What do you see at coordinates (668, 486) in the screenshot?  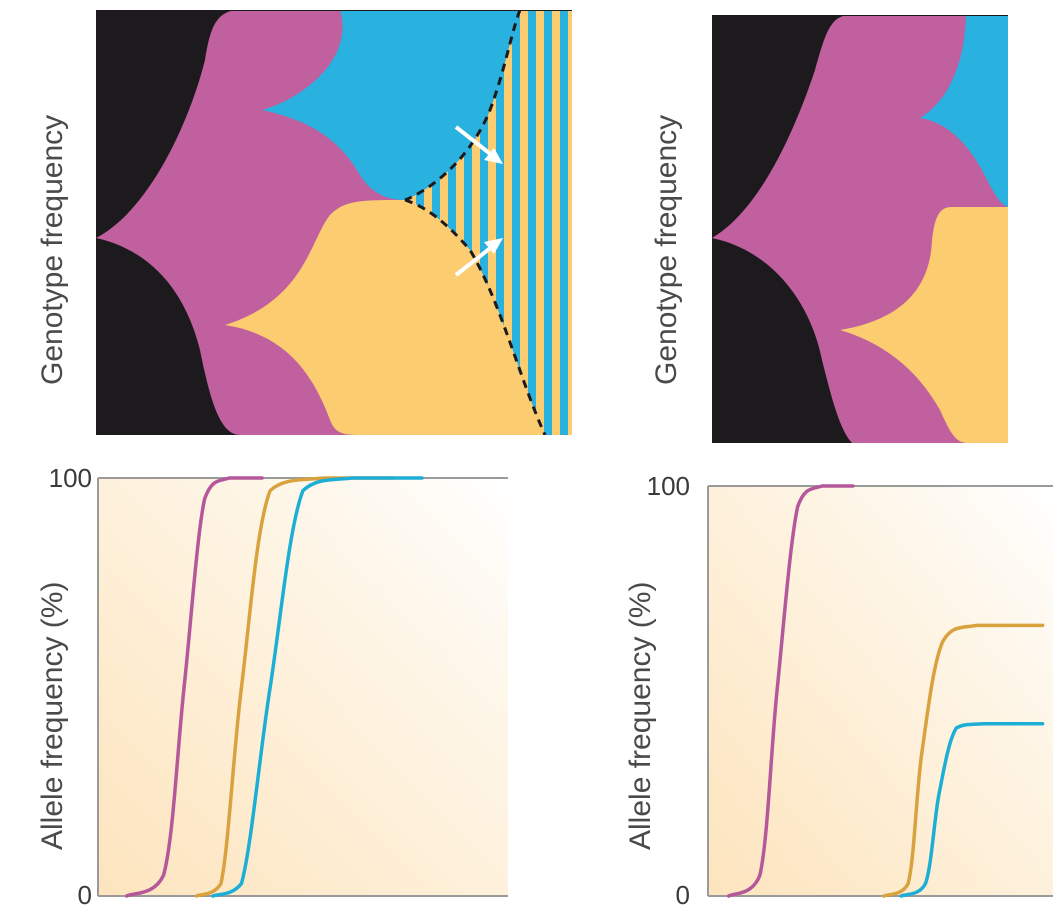 I see `right-tick-100: 100` at bounding box center [668, 486].